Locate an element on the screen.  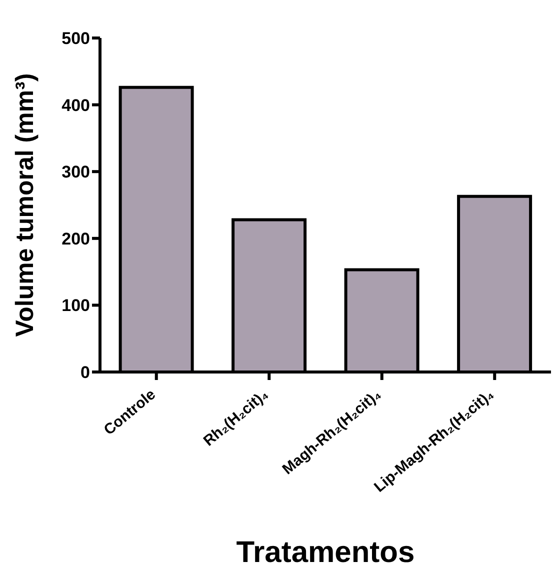
x-axis-title: Tratamentos is located at coordinates (325, 552).